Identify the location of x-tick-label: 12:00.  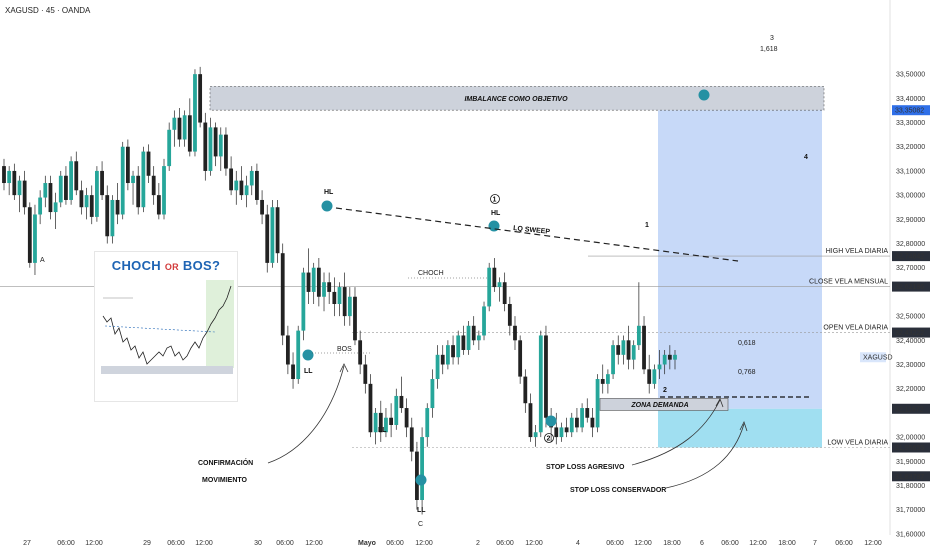
(758, 543).